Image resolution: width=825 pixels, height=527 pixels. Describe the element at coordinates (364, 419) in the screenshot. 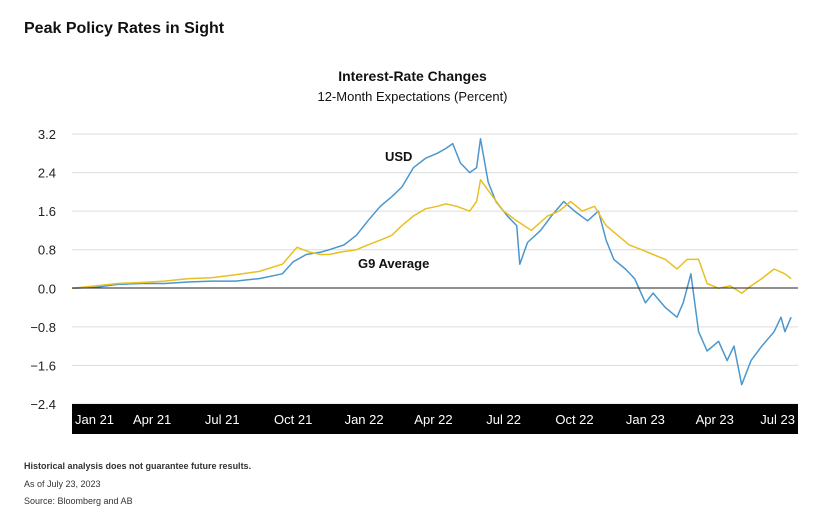

I see `x-tick-label: Jan 22` at that location.